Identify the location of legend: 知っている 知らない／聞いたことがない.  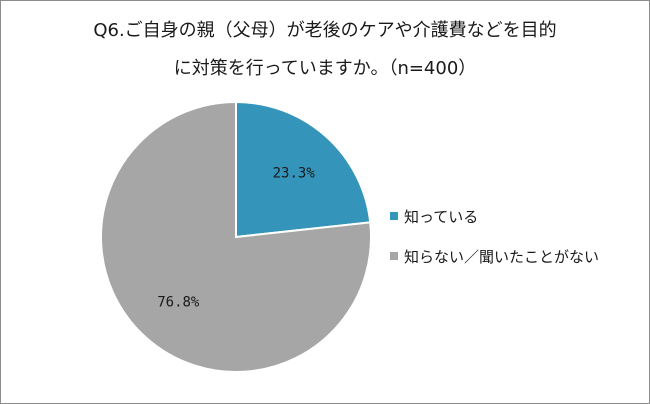
(494, 246).